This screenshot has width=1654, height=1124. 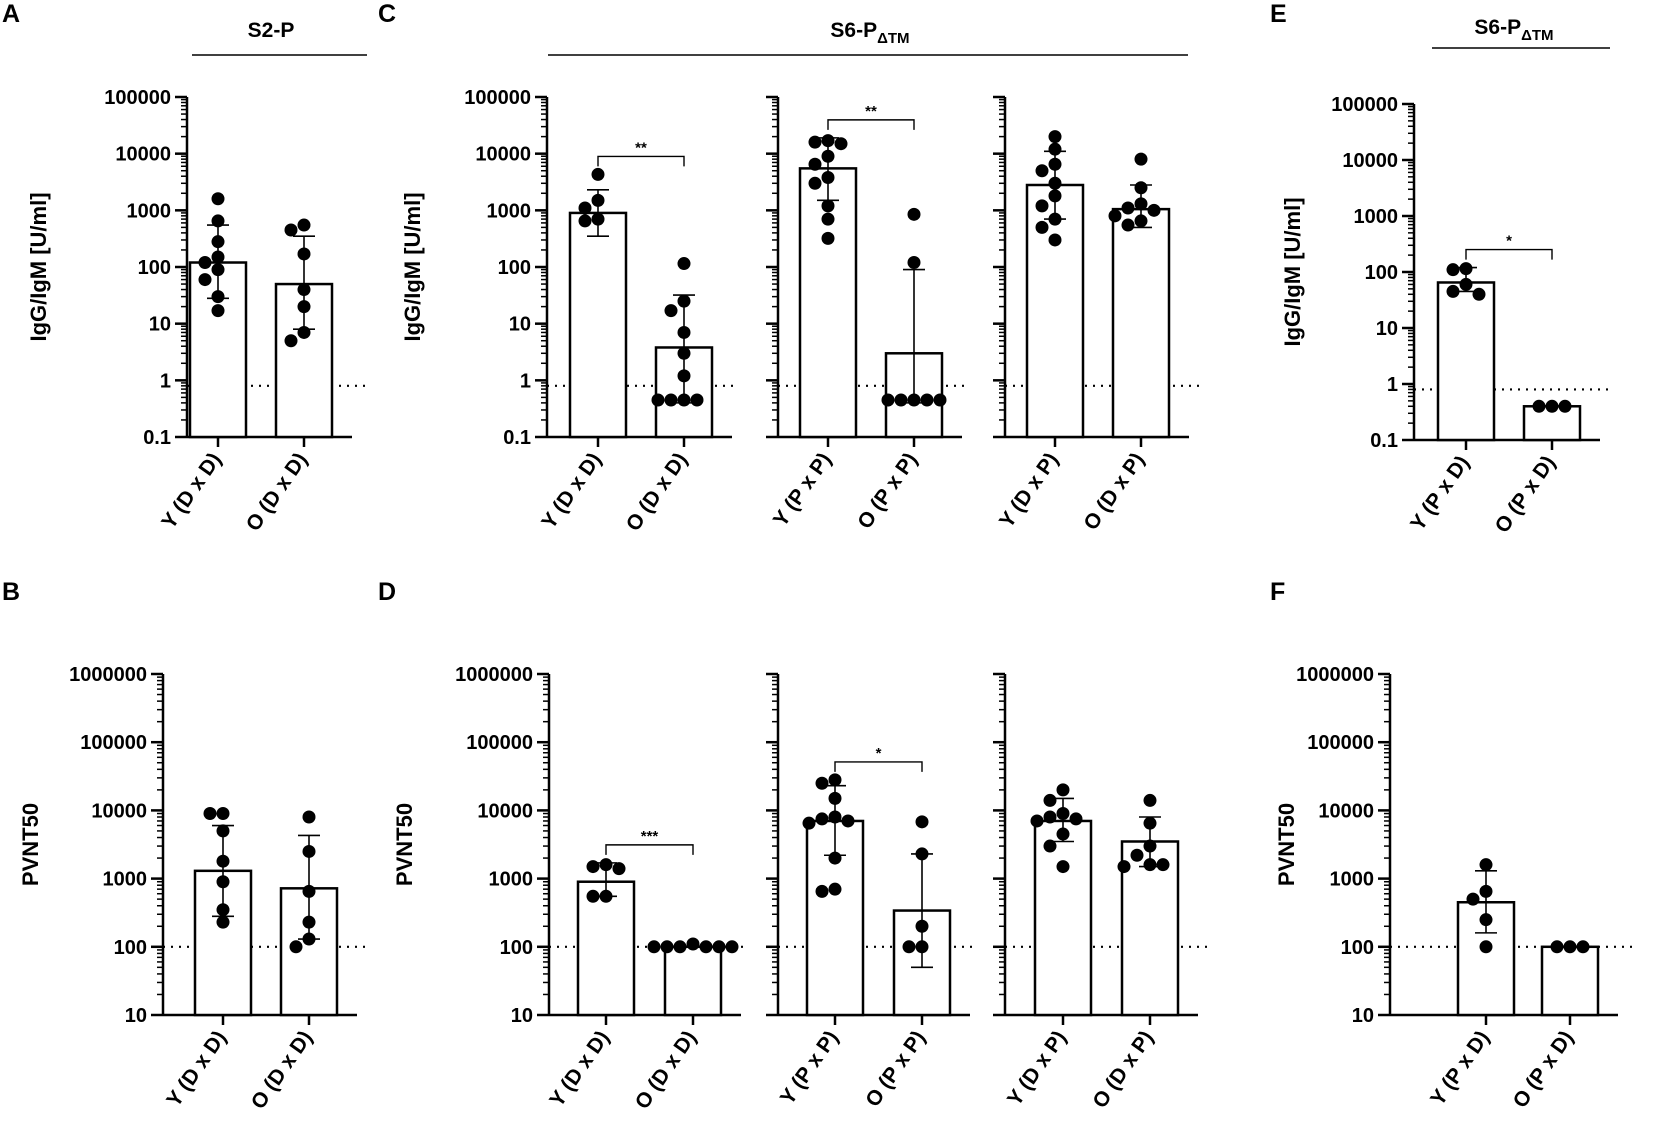 What do you see at coordinates (11, 592) in the screenshot?
I see `panel-label-b: B` at bounding box center [11, 592].